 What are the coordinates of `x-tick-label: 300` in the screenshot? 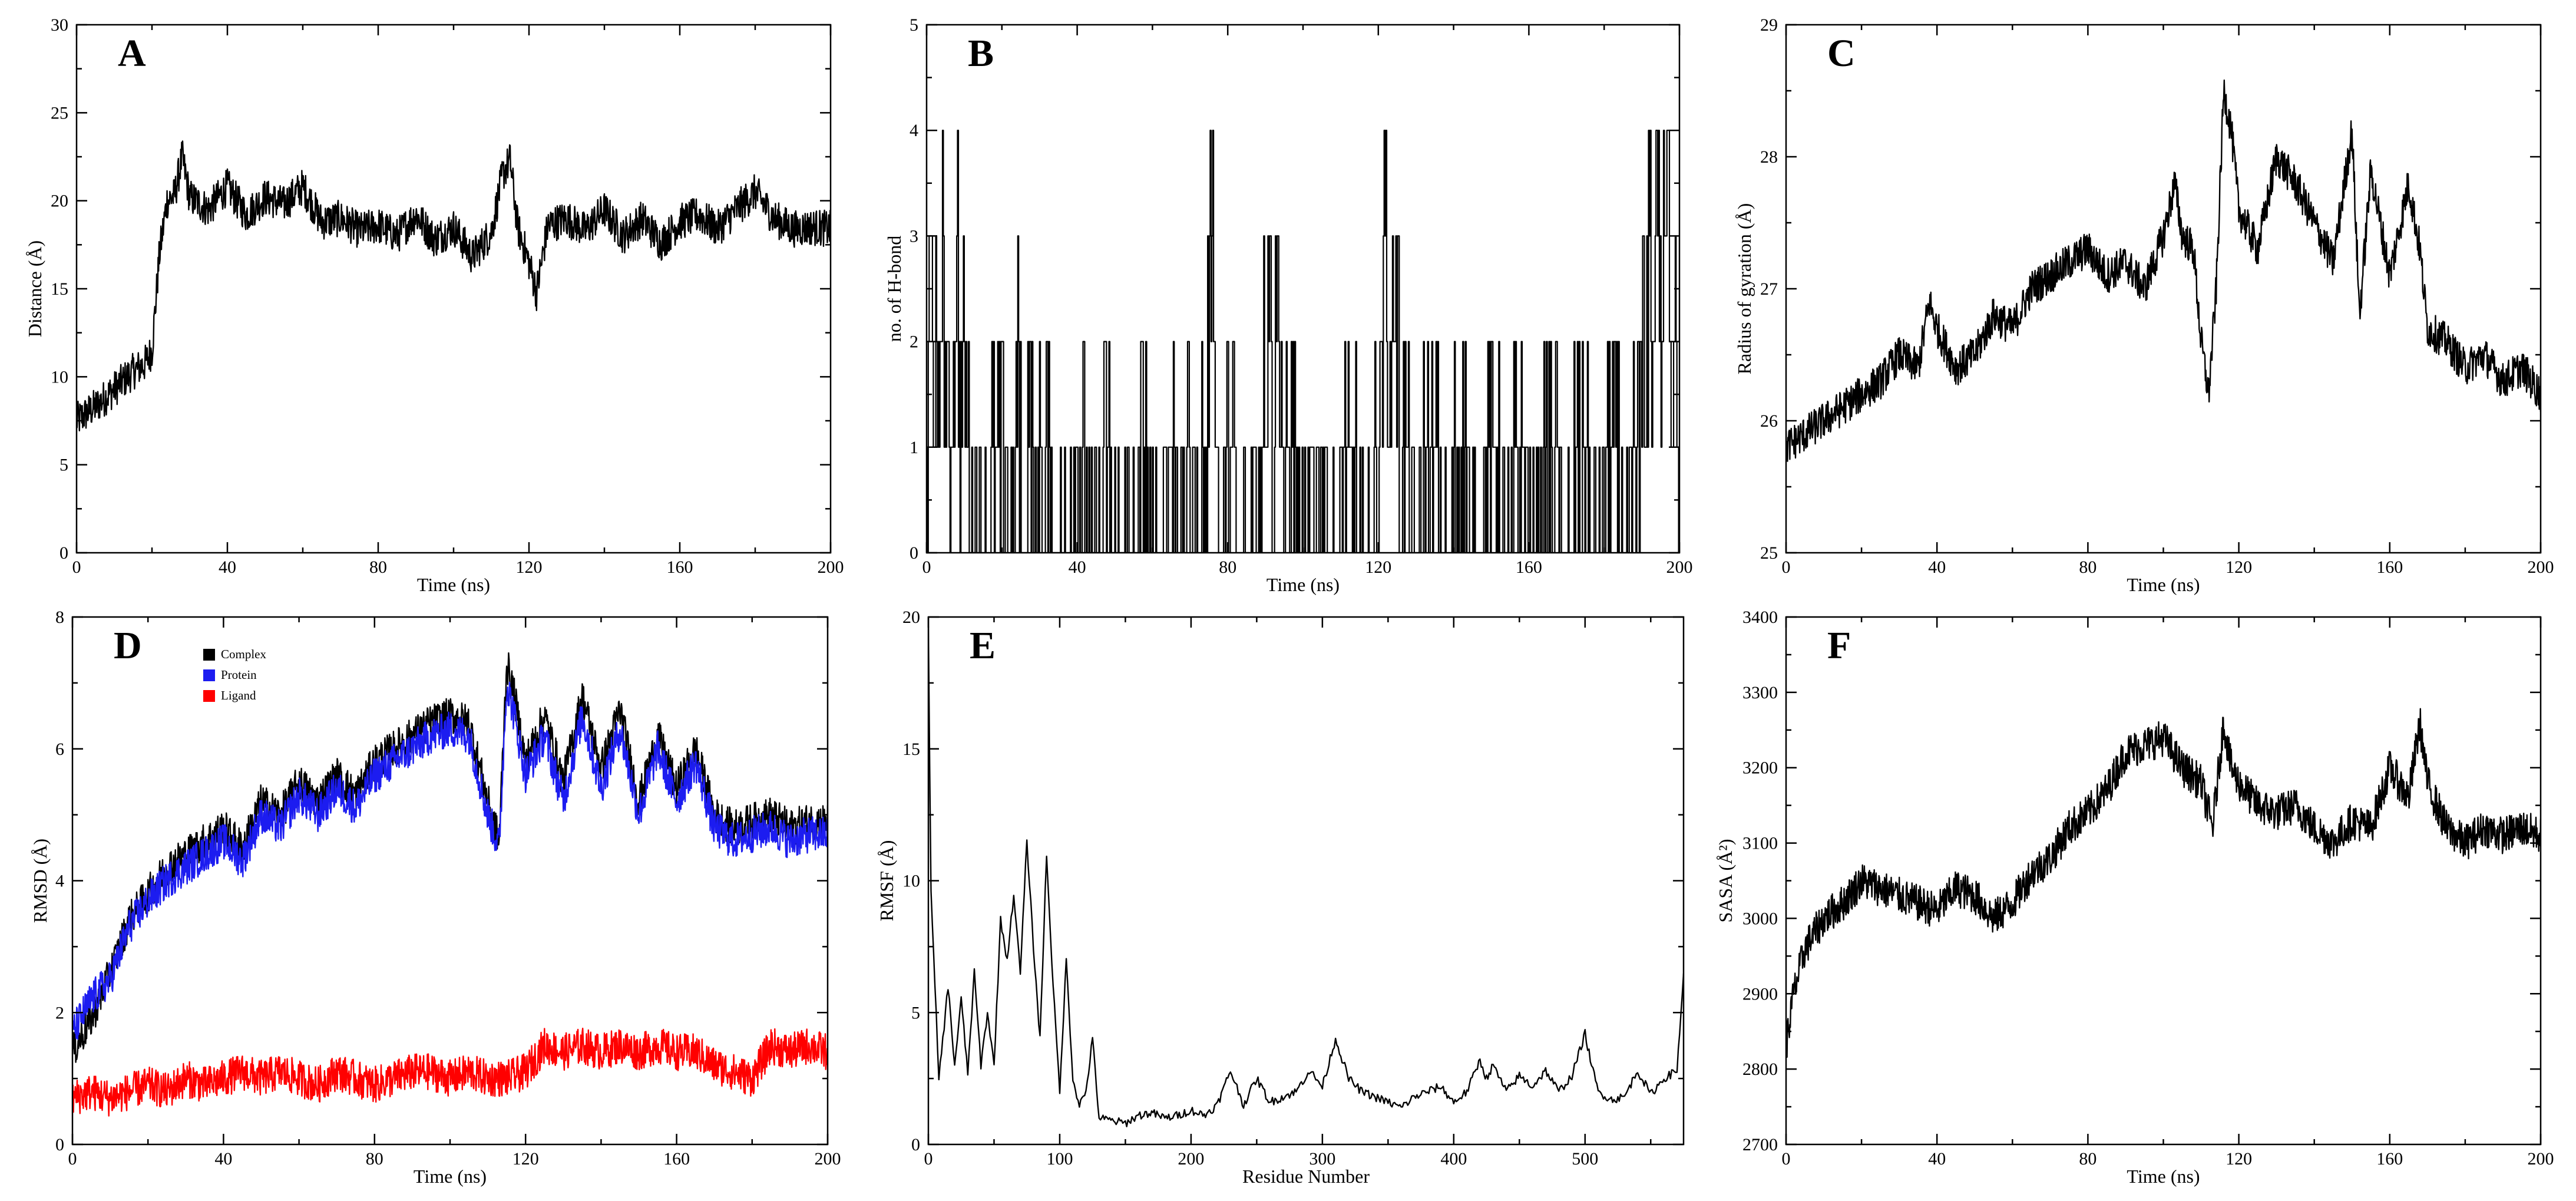 It's located at (1322, 1159).